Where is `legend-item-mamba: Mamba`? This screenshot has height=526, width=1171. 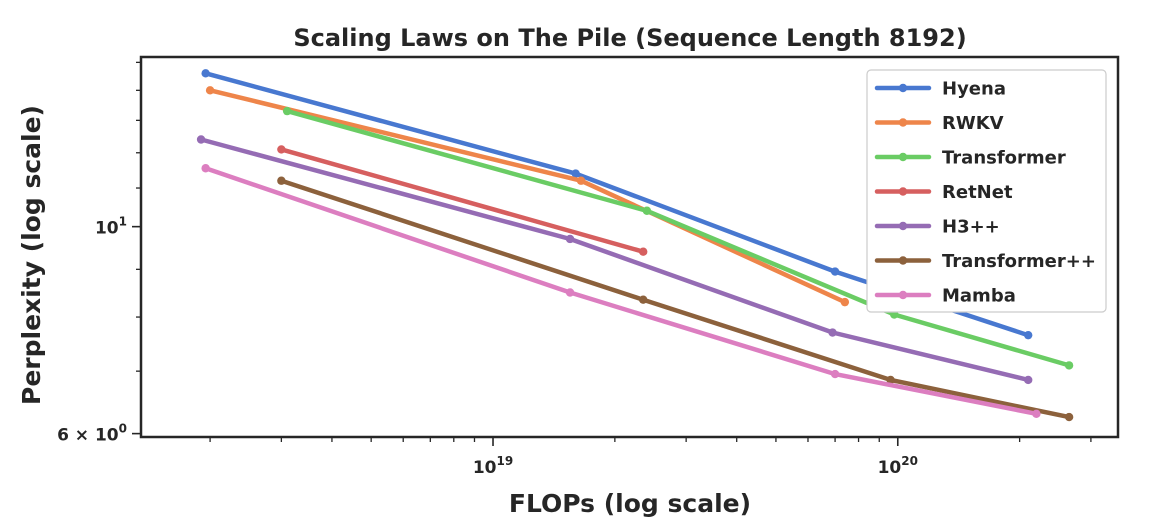 legend-item-mamba: Mamba is located at coordinates (945, 296).